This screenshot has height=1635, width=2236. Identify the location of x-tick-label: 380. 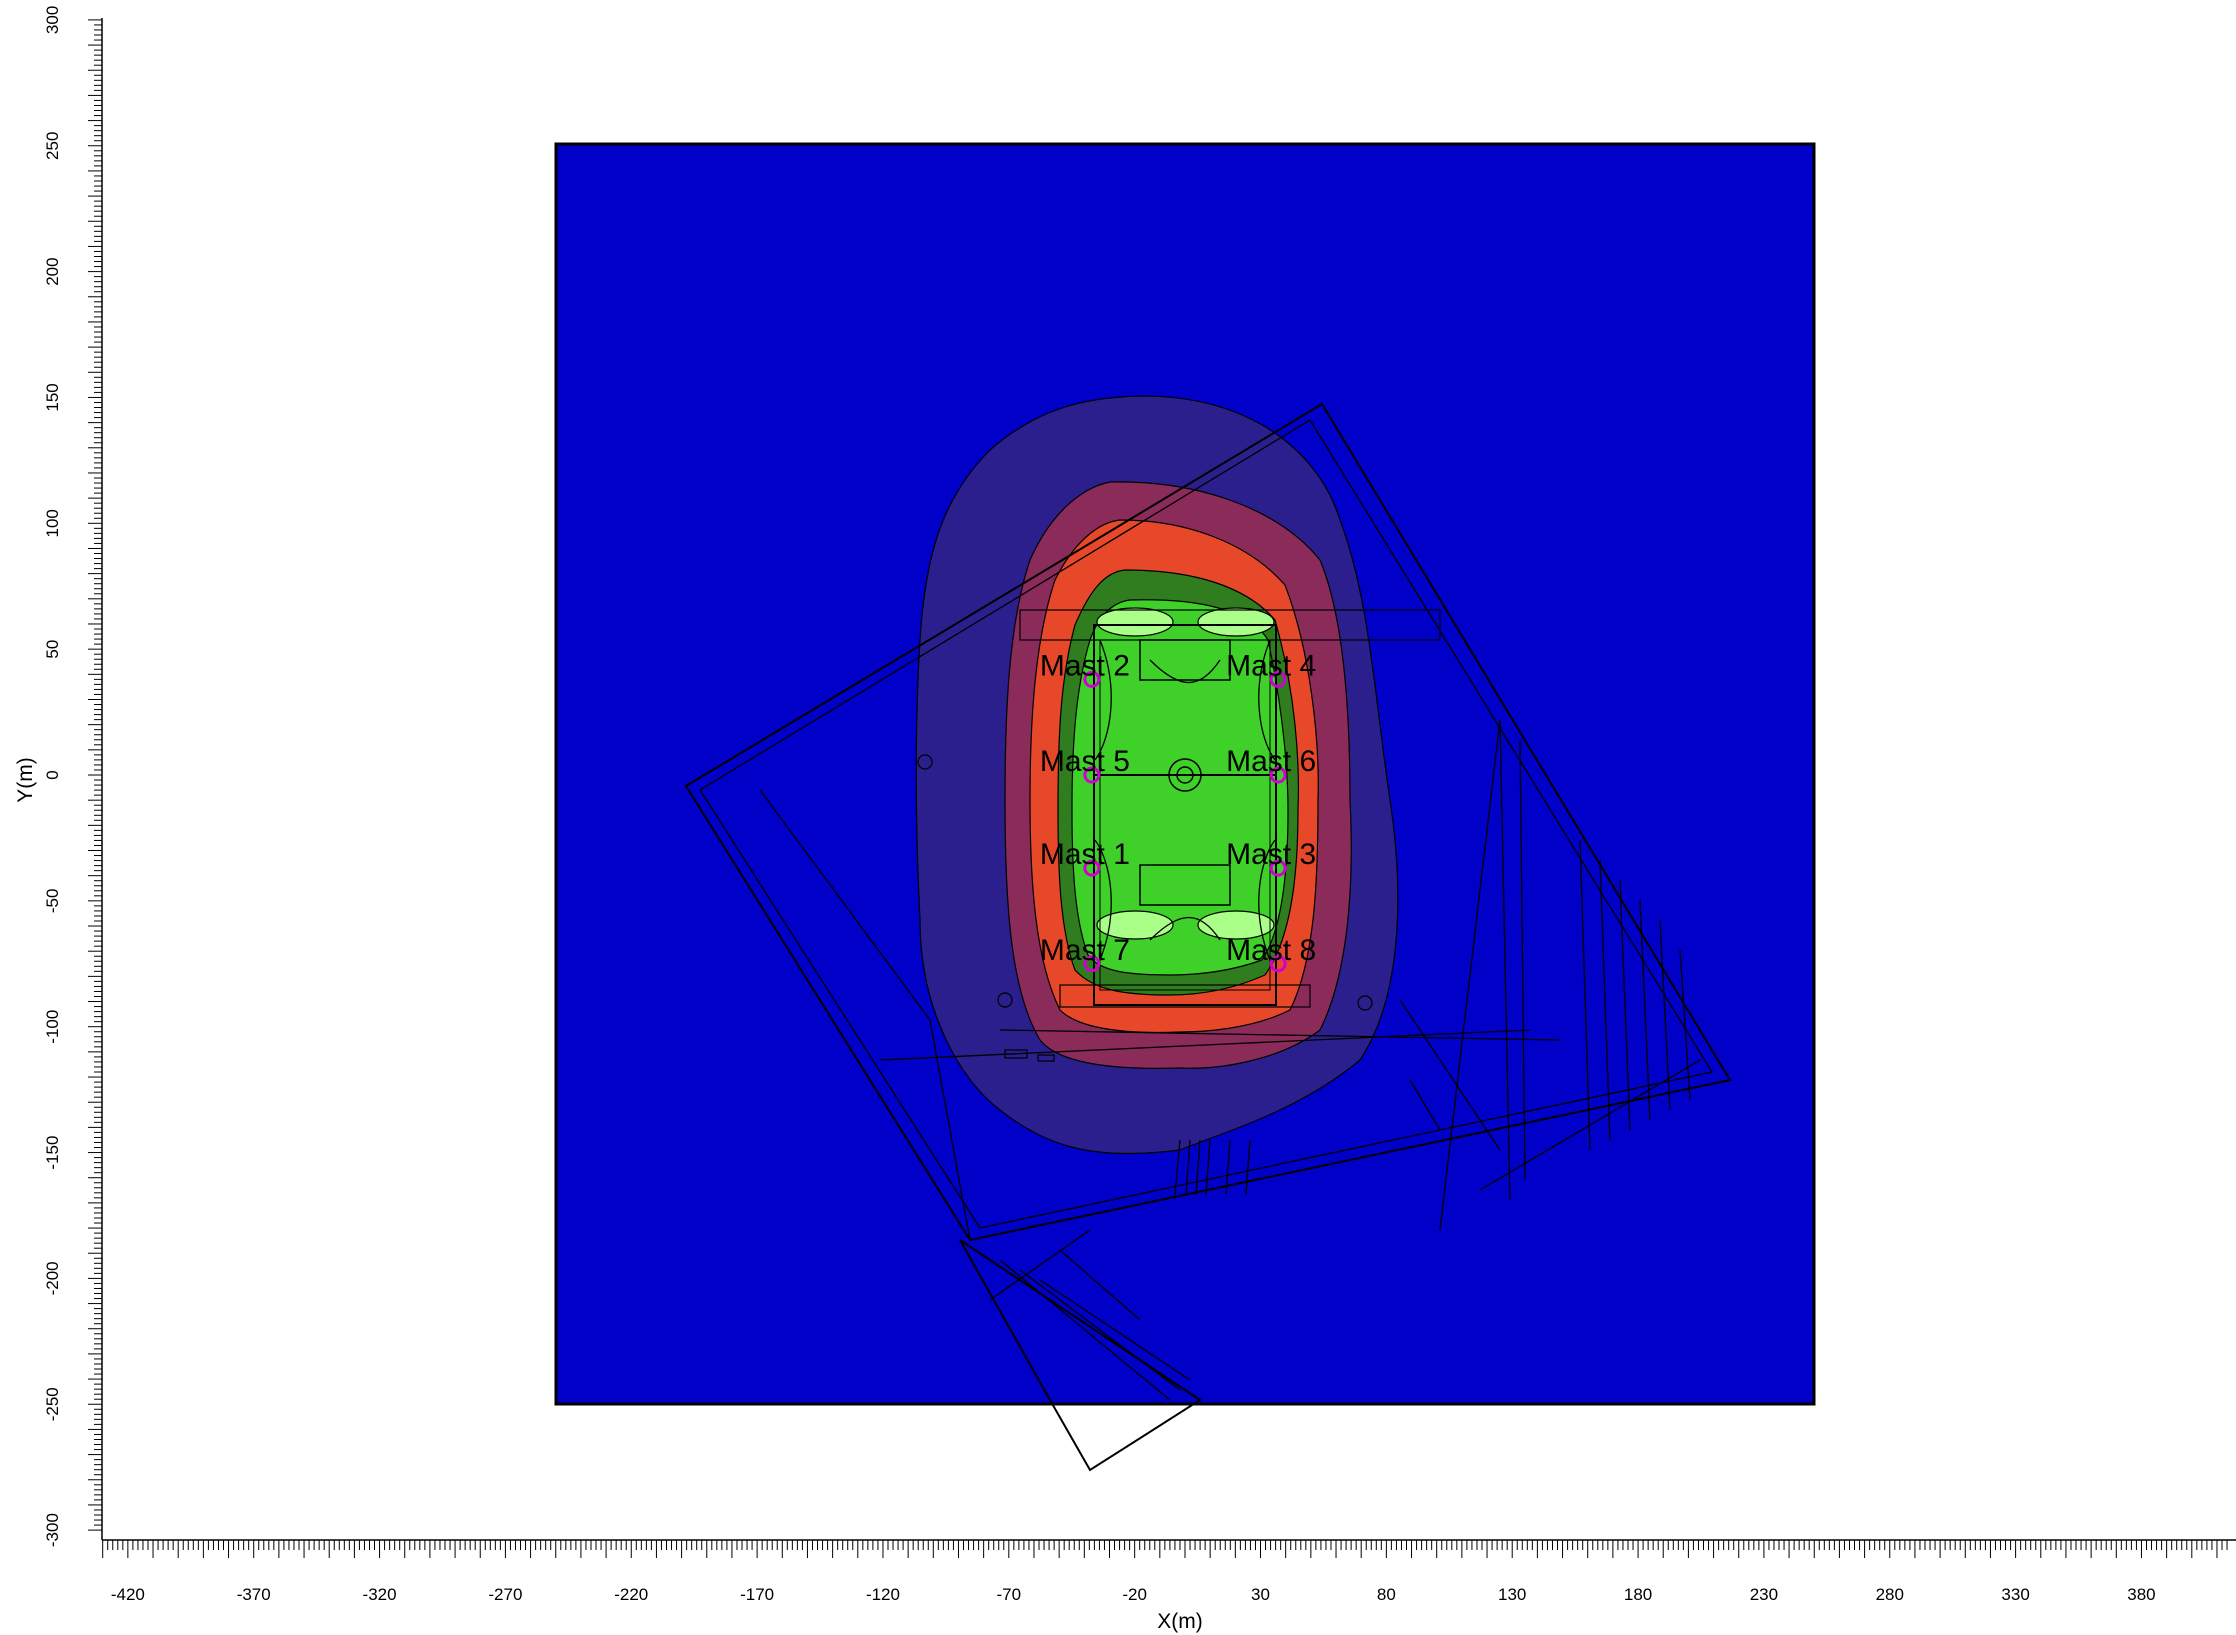
(2141, 1594).